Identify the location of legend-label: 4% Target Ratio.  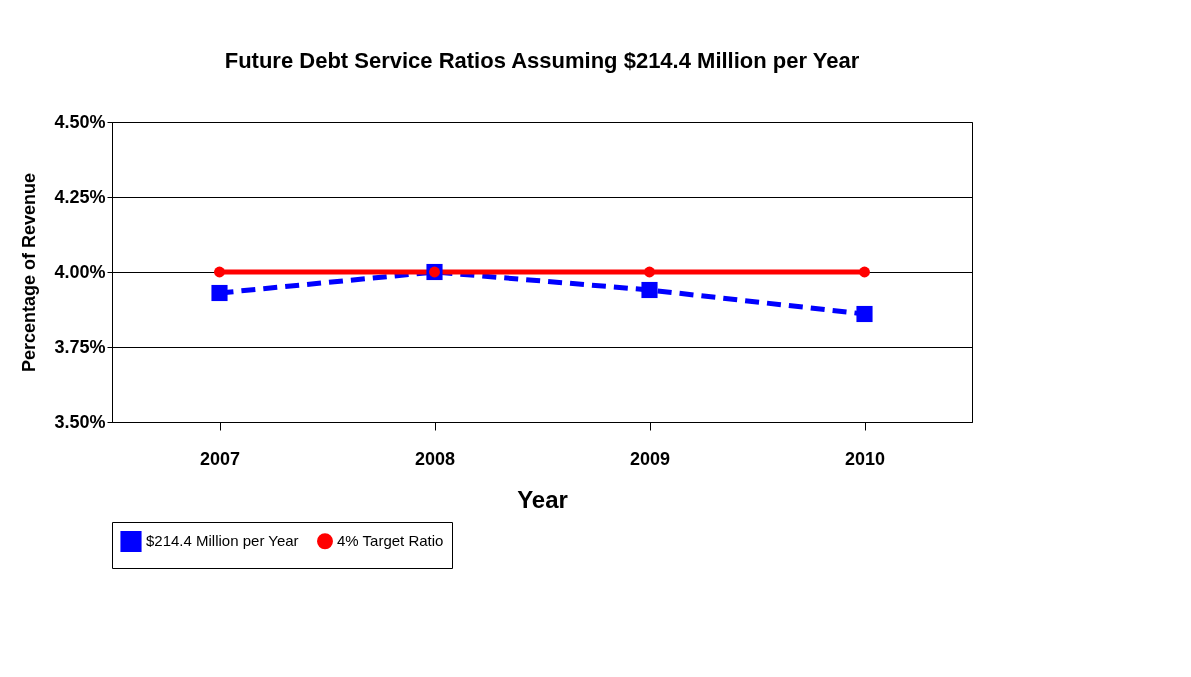
(390, 541).